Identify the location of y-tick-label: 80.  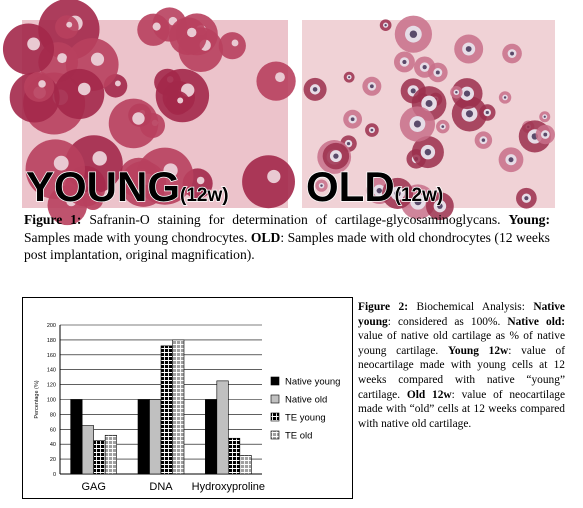
(53, 415).